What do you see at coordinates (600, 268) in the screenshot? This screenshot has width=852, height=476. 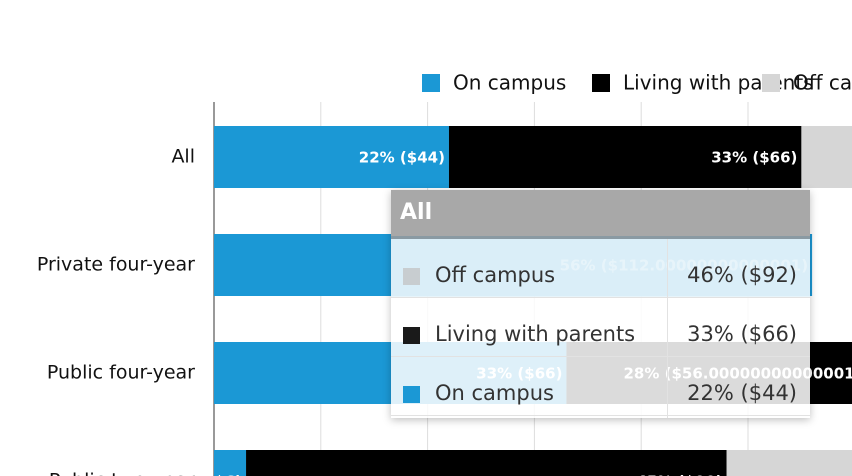 I see `tooltip-row: Off campus 46% ($92)` at bounding box center [600, 268].